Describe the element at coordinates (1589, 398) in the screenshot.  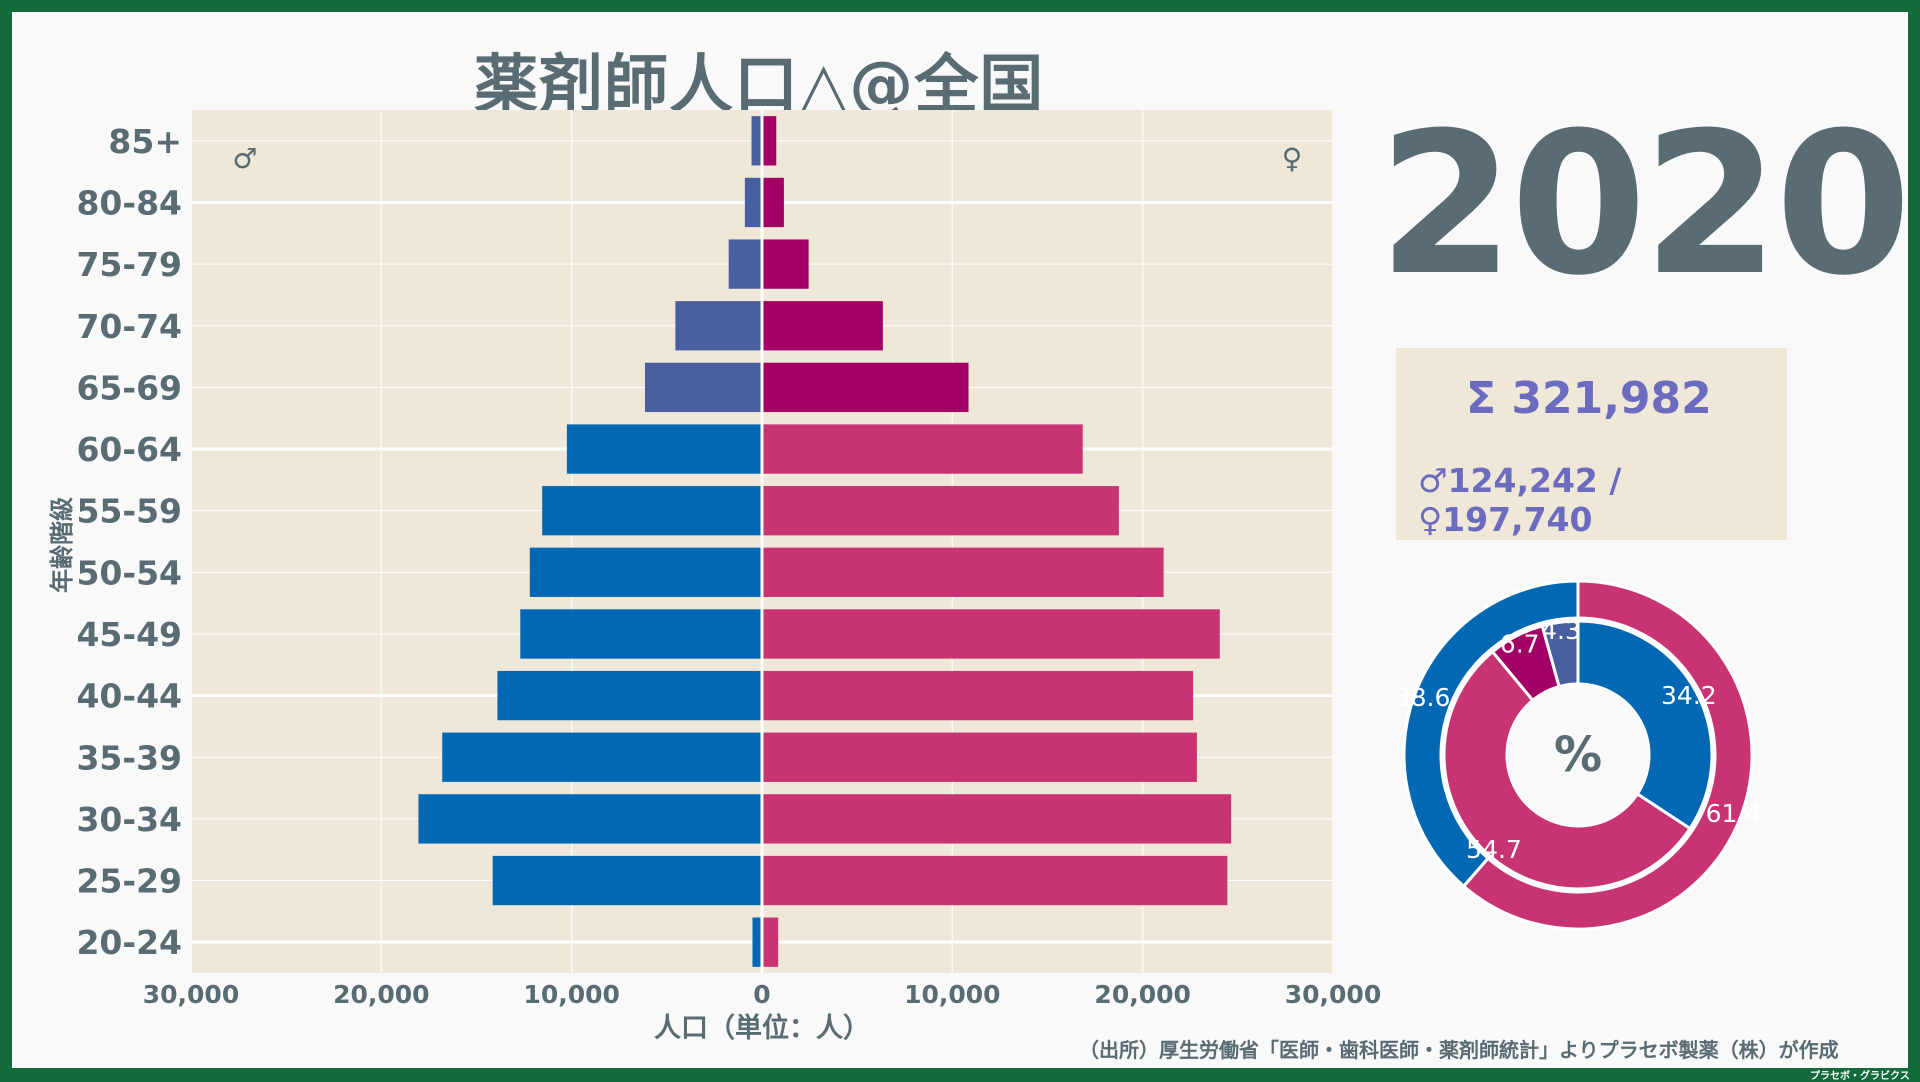
I see `total-value: Σ 321,982` at that location.